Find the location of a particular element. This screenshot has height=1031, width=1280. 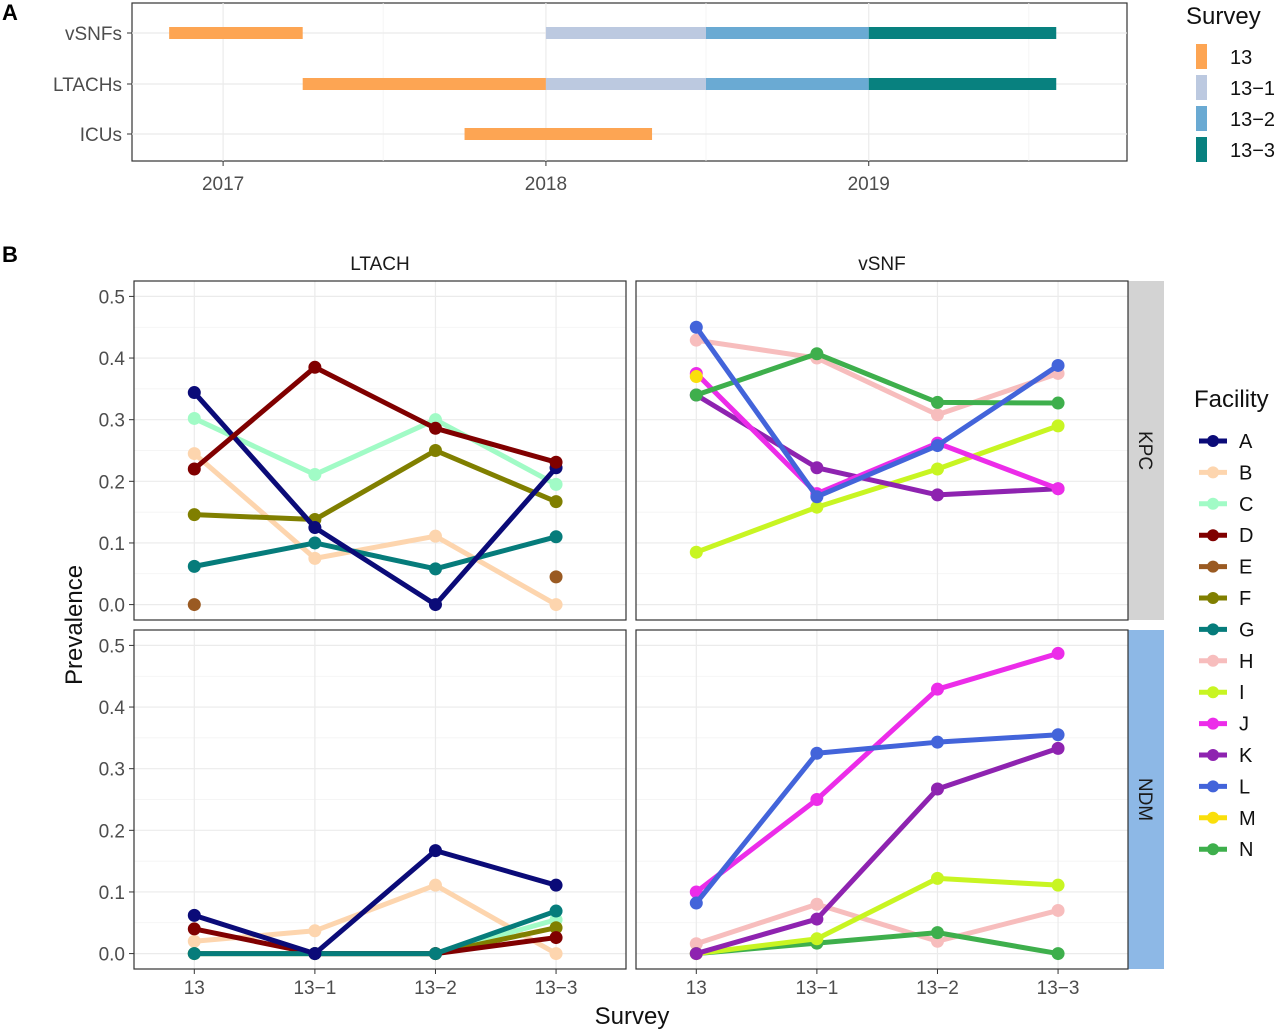

x-axis-title: Survey is located at coordinates (632, 1016).